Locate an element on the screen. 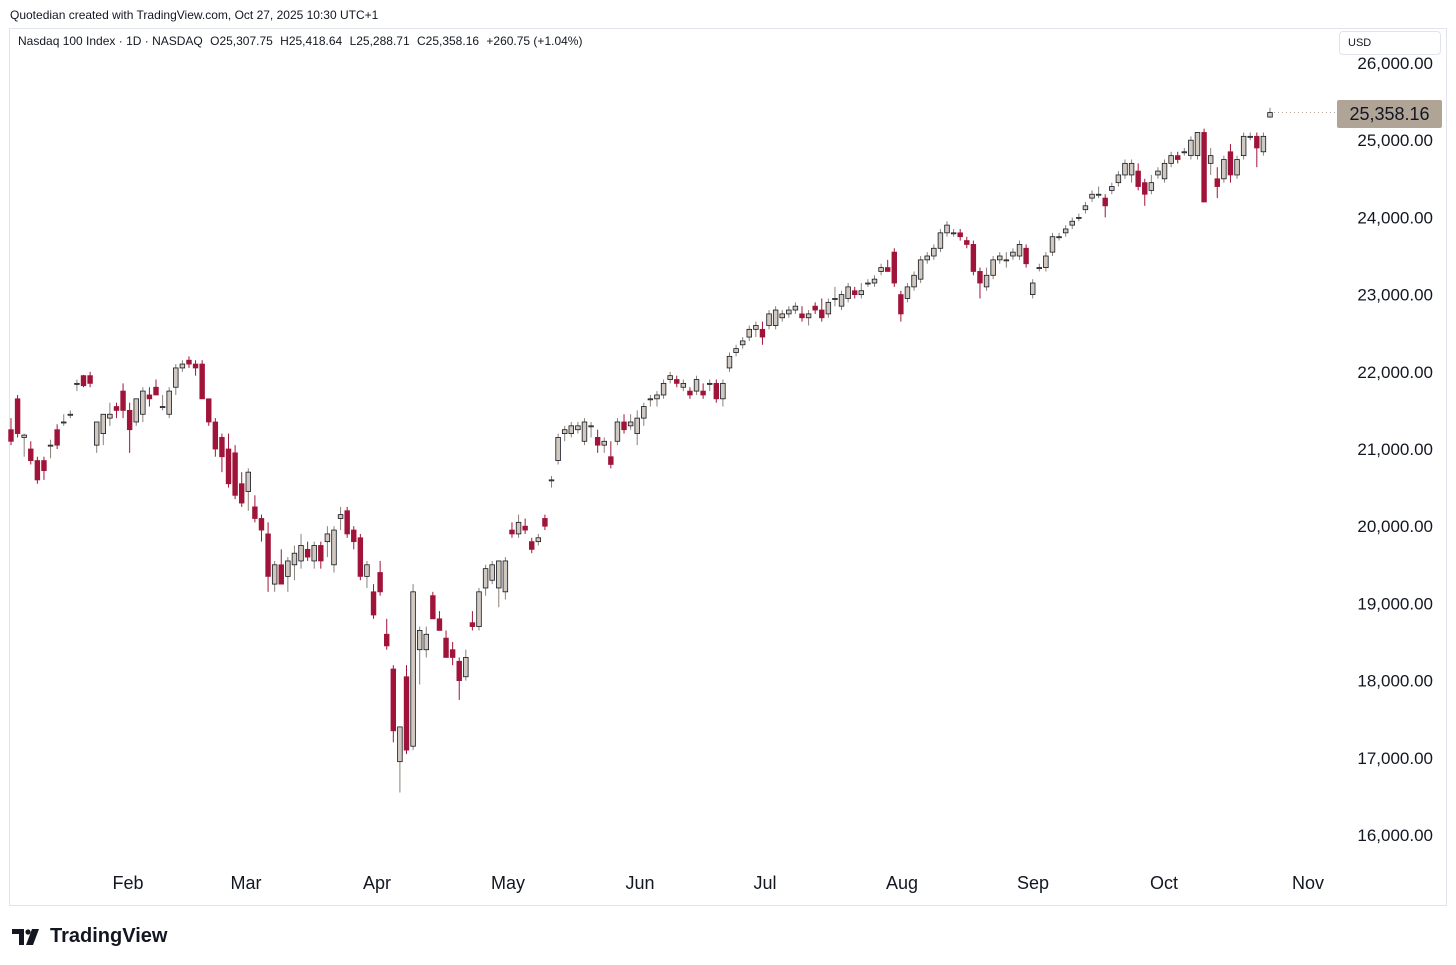 This screenshot has height=965, width=1456. y-tick-label: 22,000.00 is located at coordinates (1395, 372).